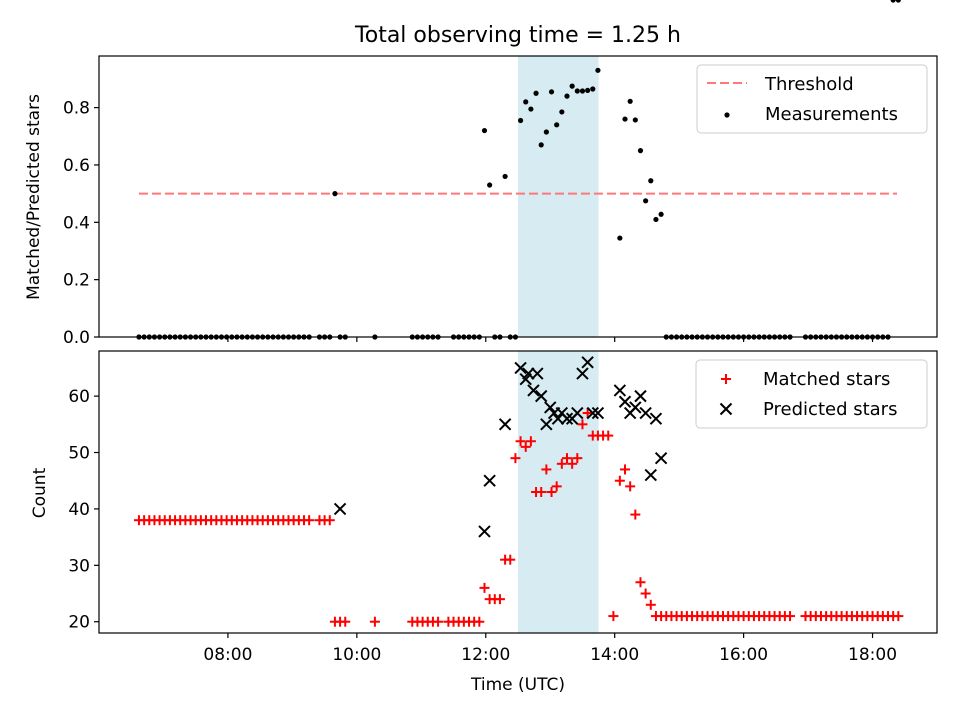 This screenshot has height=720, width=960. I want to click on x-tick-label: 08:00, so click(227, 655).